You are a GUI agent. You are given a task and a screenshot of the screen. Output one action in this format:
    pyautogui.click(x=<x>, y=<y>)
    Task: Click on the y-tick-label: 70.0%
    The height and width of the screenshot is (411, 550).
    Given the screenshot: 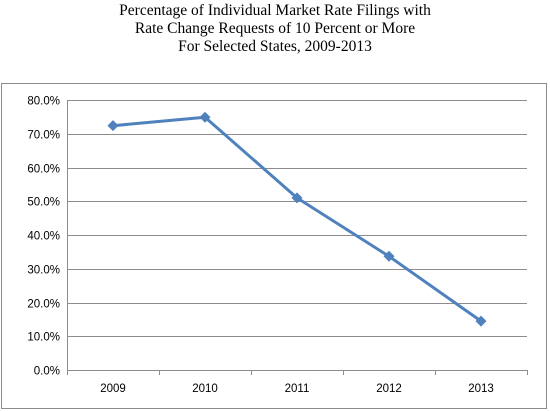 What is the action you would take?
    pyautogui.click(x=43, y=136)
    